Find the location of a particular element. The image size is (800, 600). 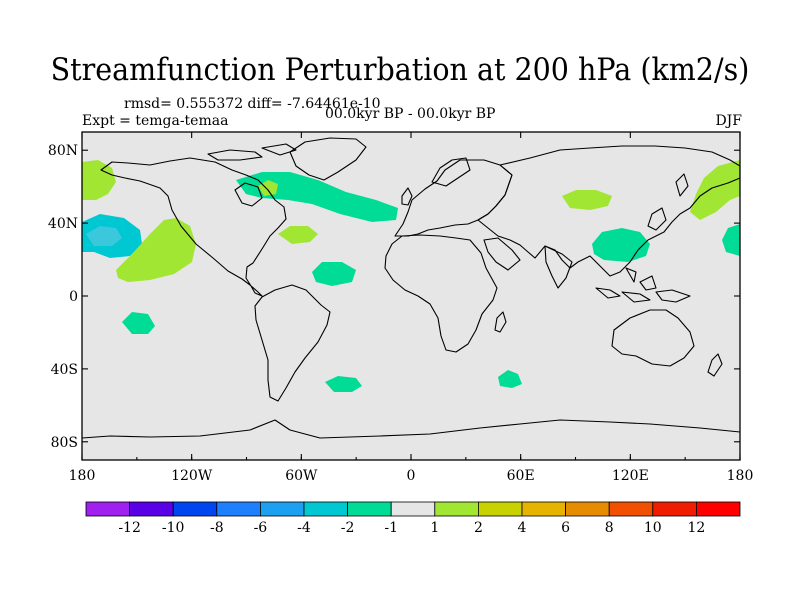

x-tick-label: 120W is located at coordinates (192, 476).